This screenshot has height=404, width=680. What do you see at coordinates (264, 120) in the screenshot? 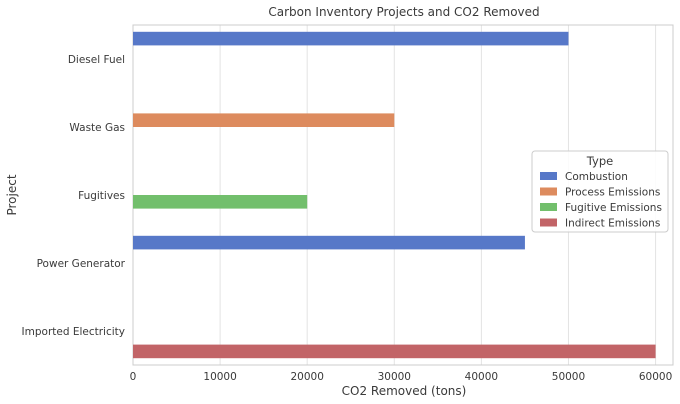
I see `bar-waste-gas` at bounding box center [264, 120].